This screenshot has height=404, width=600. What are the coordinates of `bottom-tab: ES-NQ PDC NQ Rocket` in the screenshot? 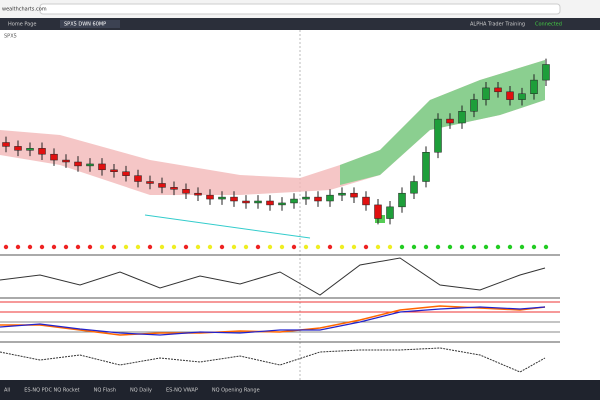 It's located at (51, 391).